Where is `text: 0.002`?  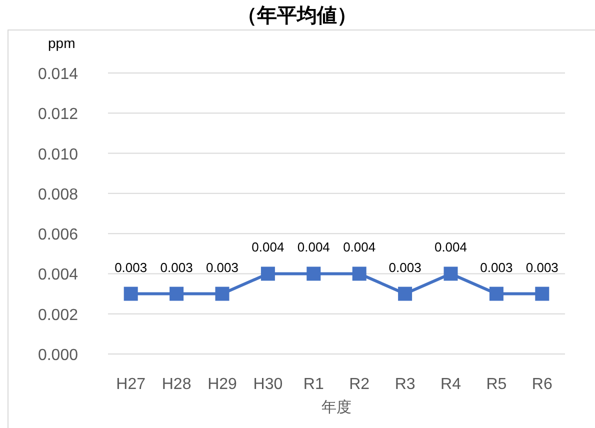 text: 0.002 is located at coordinates (58, 315).